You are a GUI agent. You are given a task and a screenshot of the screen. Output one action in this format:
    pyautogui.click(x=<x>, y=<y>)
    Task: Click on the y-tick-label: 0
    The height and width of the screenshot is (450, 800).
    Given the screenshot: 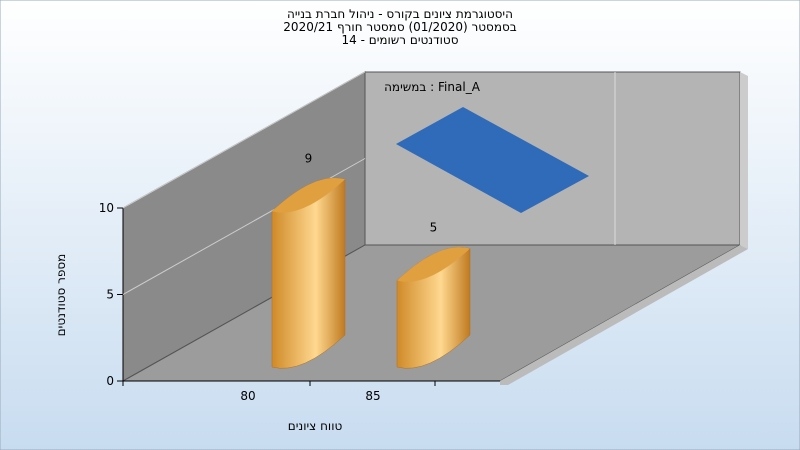 What is the action you would take?
    pyautogui.click(x=110, y=381)
    